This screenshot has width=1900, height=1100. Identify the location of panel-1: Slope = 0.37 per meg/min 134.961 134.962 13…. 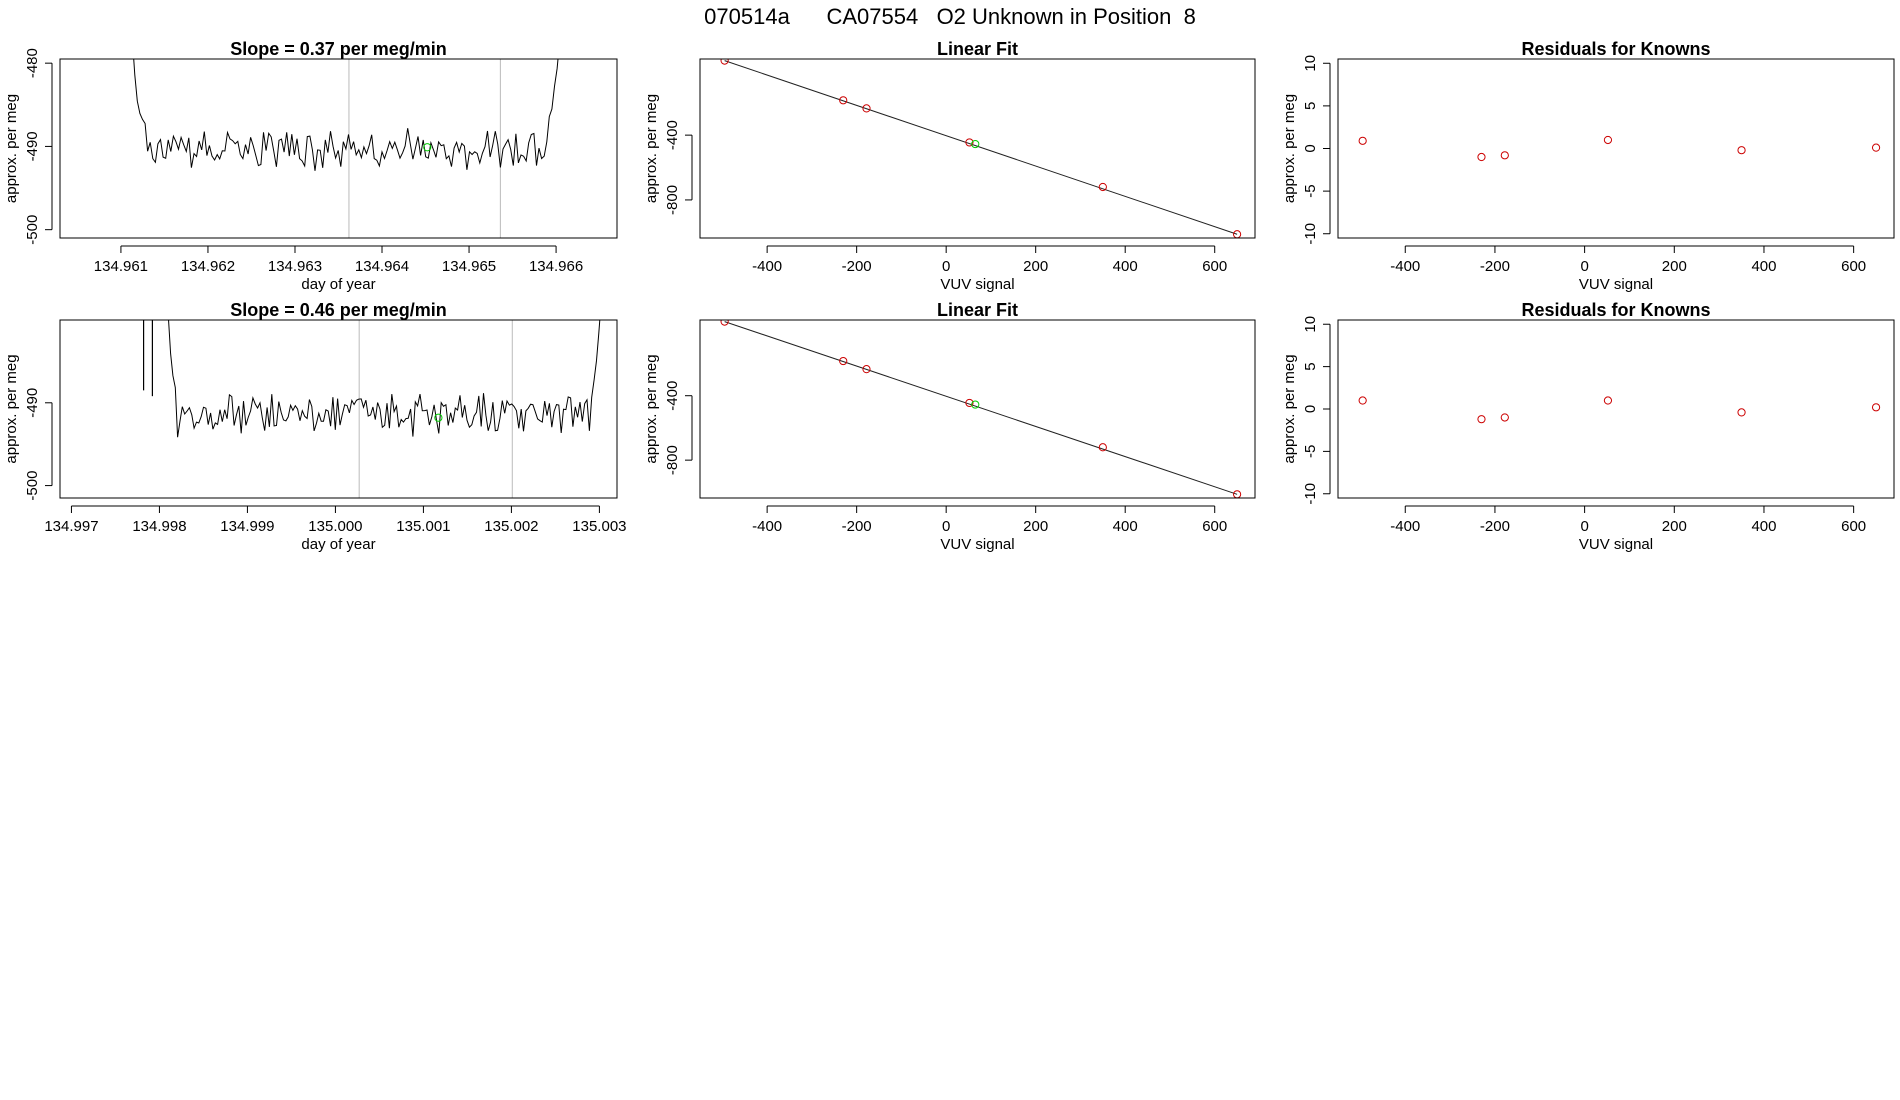
(310, 166).